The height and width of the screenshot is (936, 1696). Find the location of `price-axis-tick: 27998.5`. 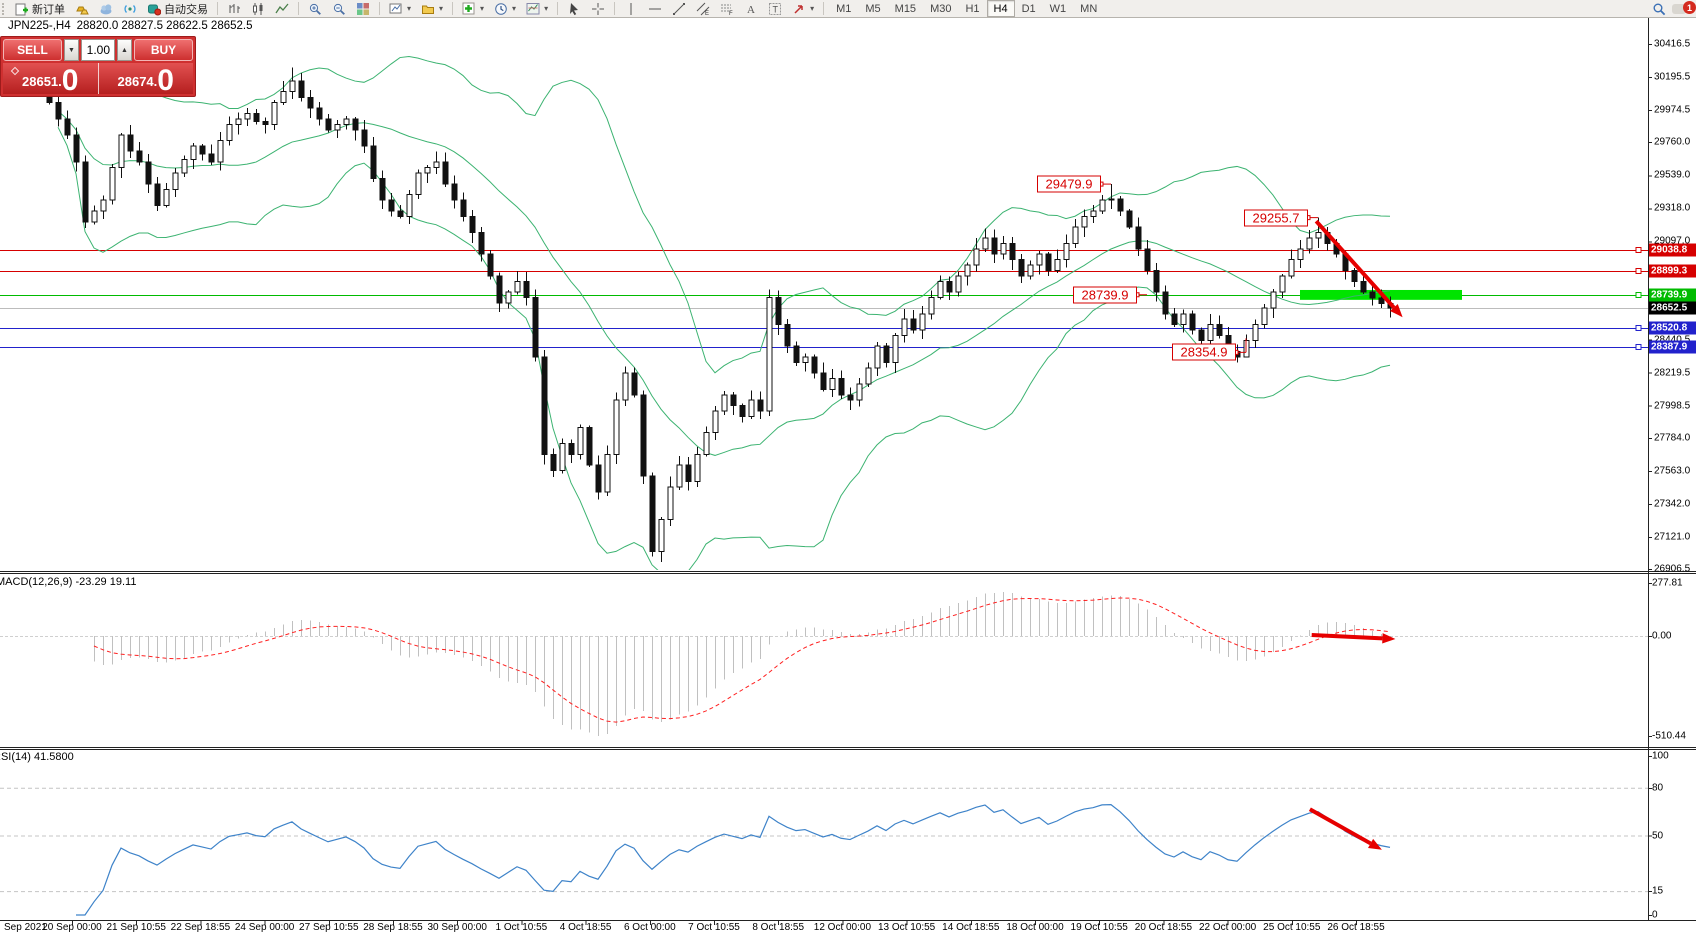

price-axis-tick: 27998.5 is located at coordinates (1672, 406).